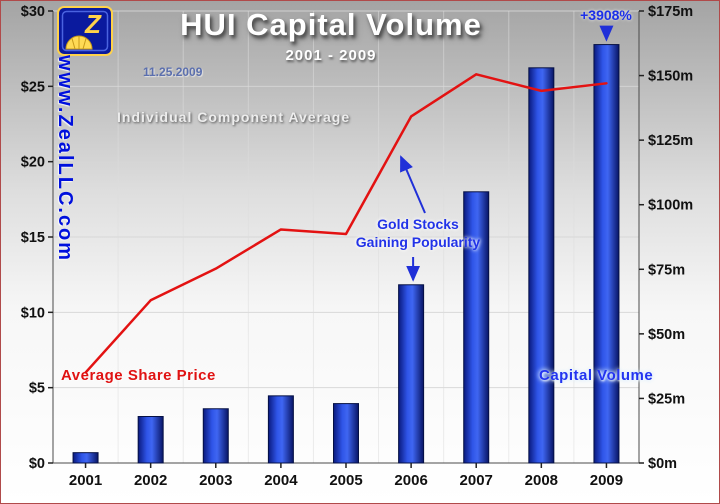 The height and width of the screenshot is (504, 720). I want to click on right-axis-label: $50m, so click(666, 335).